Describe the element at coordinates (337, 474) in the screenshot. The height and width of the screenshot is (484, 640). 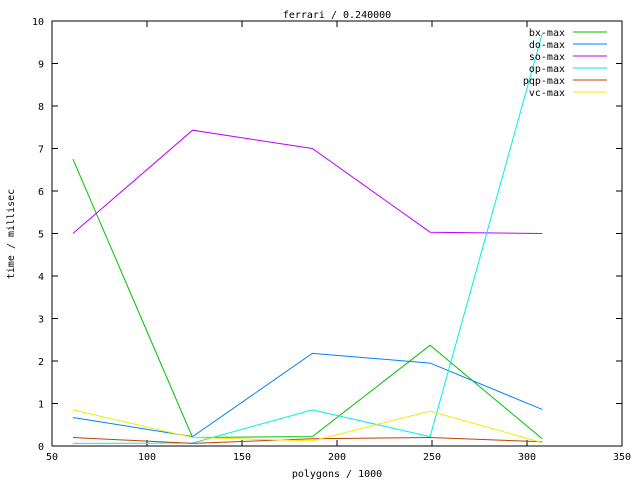
I see `x-axis-label: polygons / 1000` at that location.